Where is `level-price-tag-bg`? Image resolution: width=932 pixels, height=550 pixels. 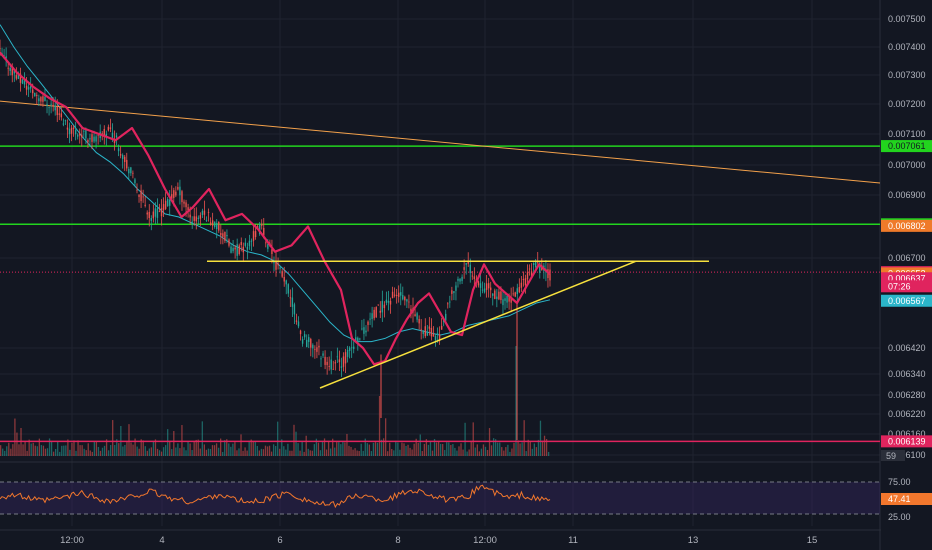
level-price-tag-bg is located at coordinates (906, 441).